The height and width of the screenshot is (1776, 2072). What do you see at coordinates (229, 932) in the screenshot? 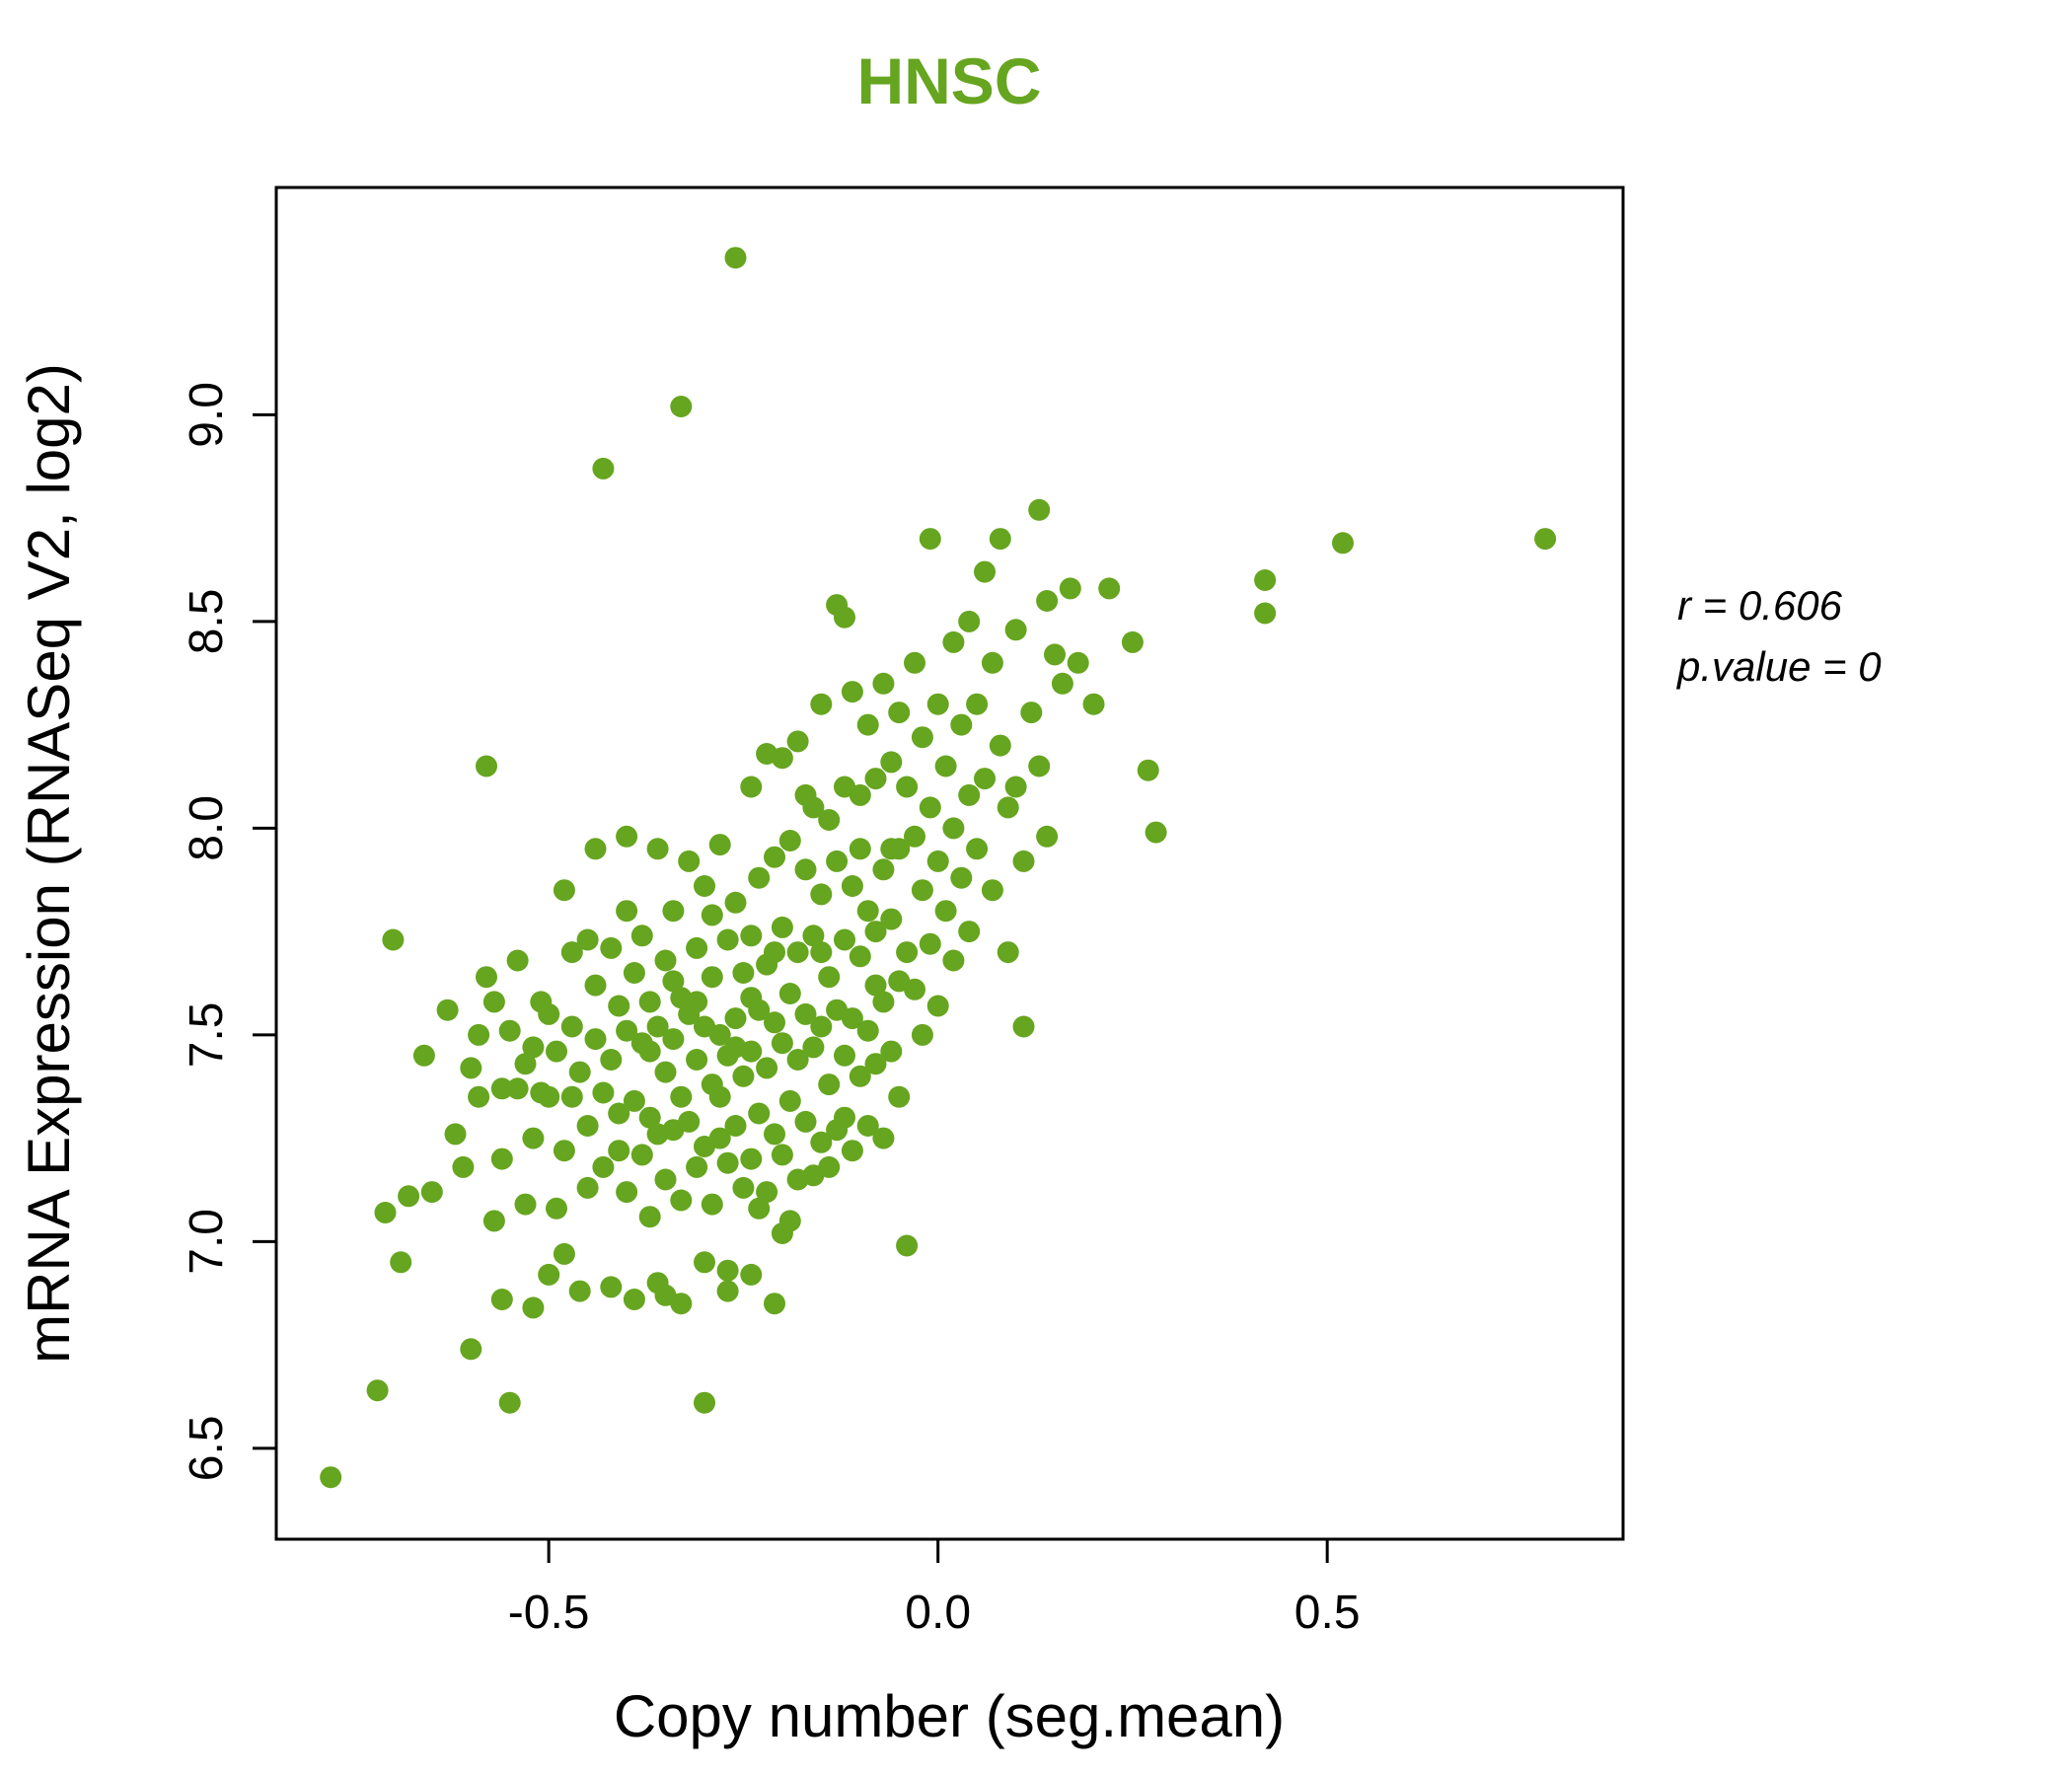
I see `y-axis-ticks: 6.5 7.0 7.5 8.0 8.5 9.0` at bounding box center [229, 932].